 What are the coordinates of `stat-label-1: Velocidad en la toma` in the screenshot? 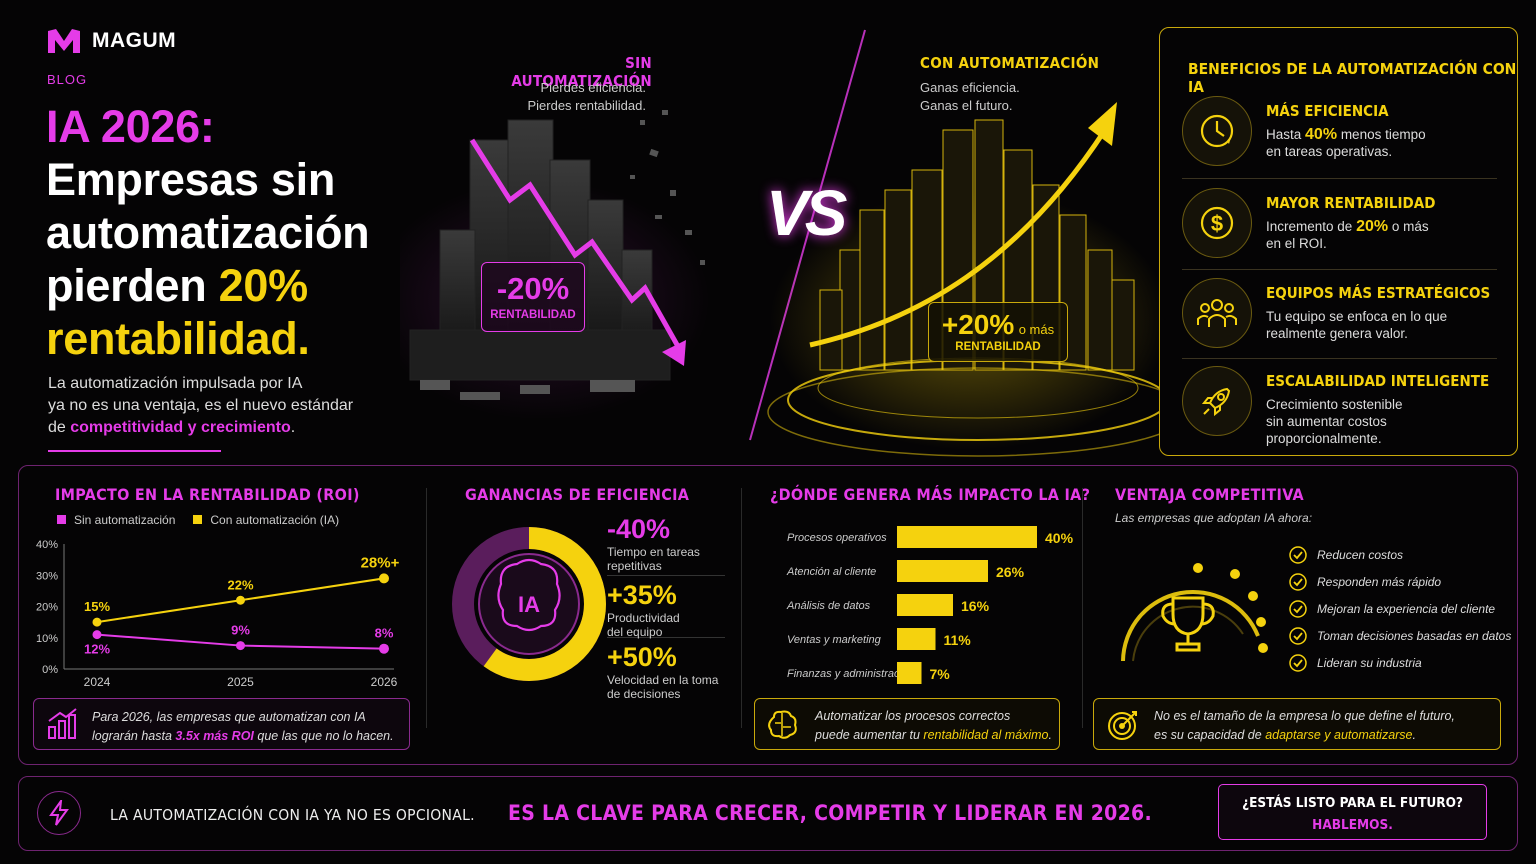 It's located at (663, 680).